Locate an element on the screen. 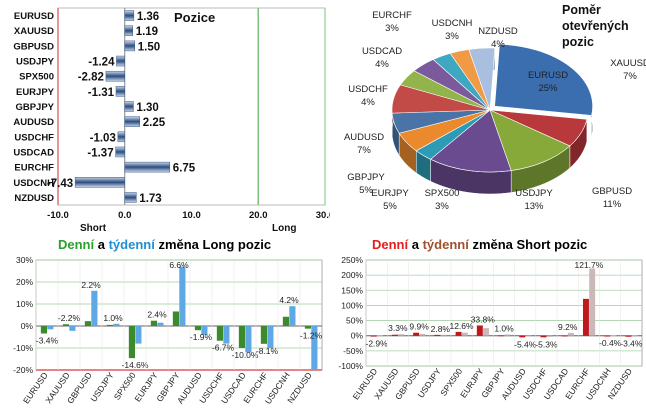 The image size is (646, 414). pie-label-name: NZDUSD is located at coordinates (498, 31).